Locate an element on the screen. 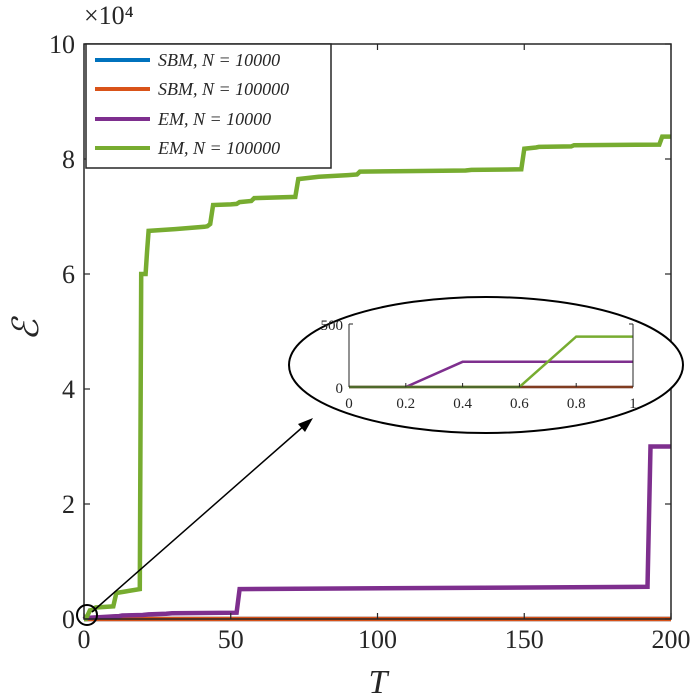 The width and height of the screenshot is (697, 698). legend-label-em-100000: EM, N = 100000 is located at coordinates (218, 148).